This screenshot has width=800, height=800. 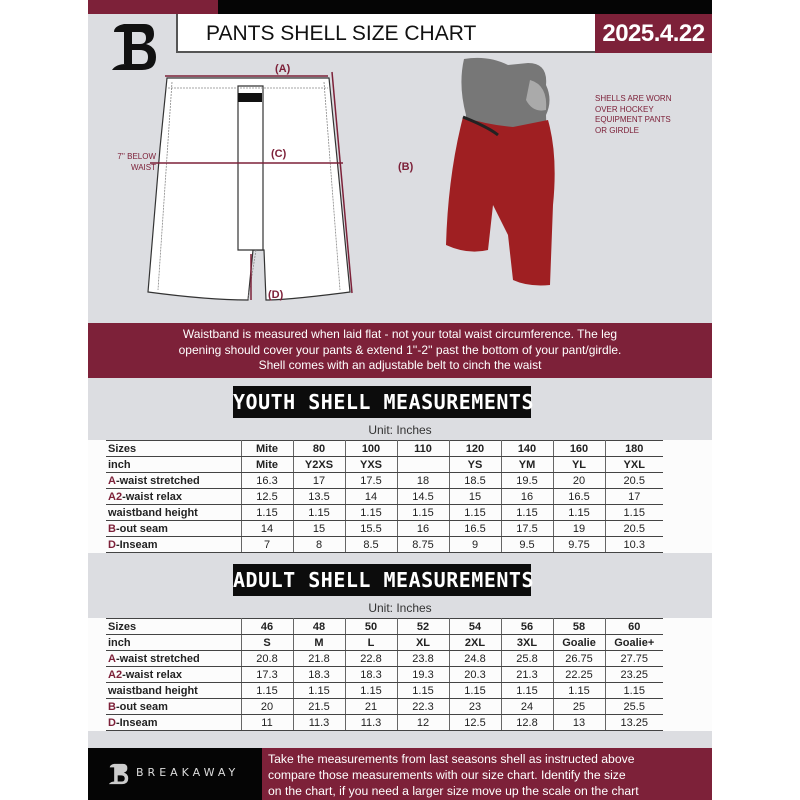 What do you see at coordinates (527, 722) in the screenshot?
I see `table-cell: 12.8` at bounding box center [527, 722].